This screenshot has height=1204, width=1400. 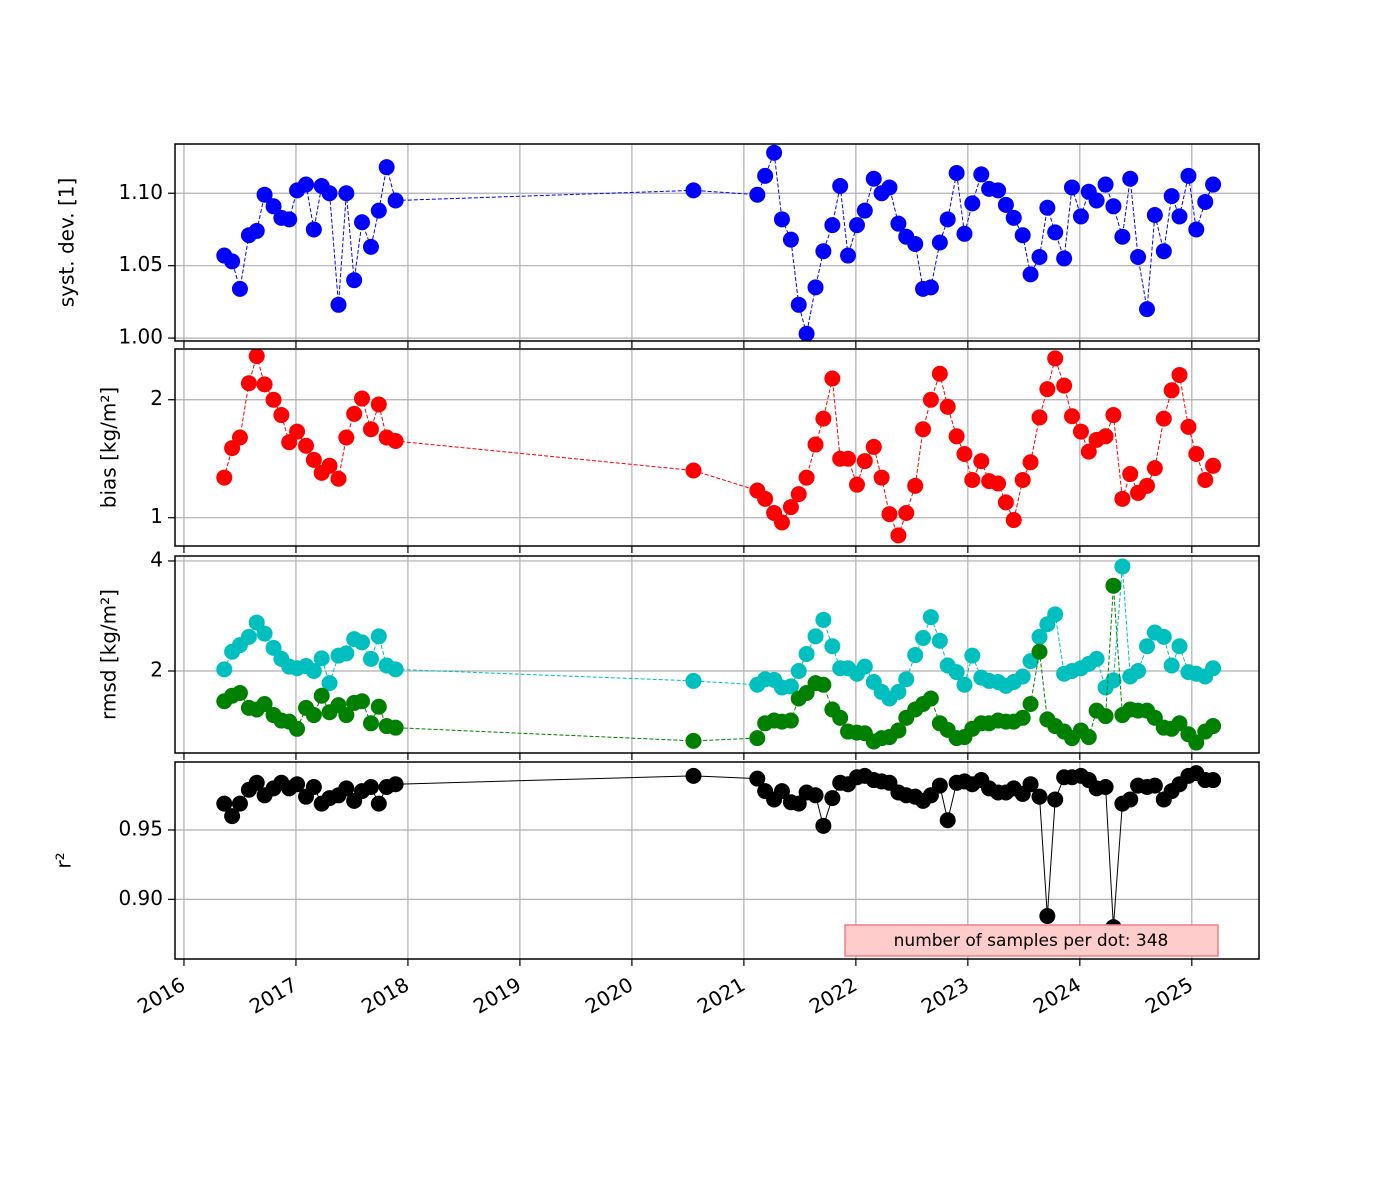 I want to click on y-tick-label: 0.90, so click(x=140, y=898).